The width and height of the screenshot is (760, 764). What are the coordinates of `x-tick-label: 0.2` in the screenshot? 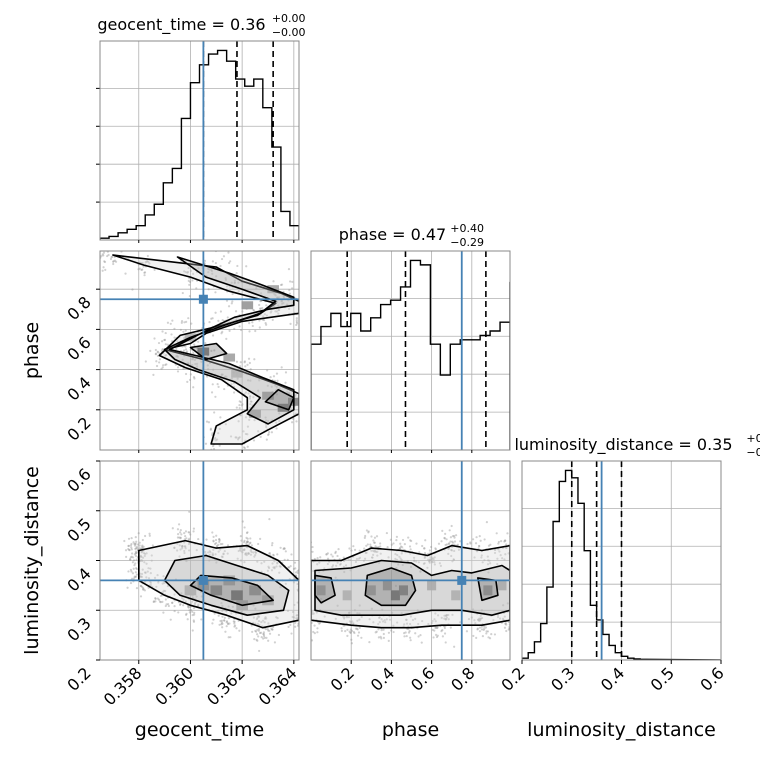 It's located at (512, 678).